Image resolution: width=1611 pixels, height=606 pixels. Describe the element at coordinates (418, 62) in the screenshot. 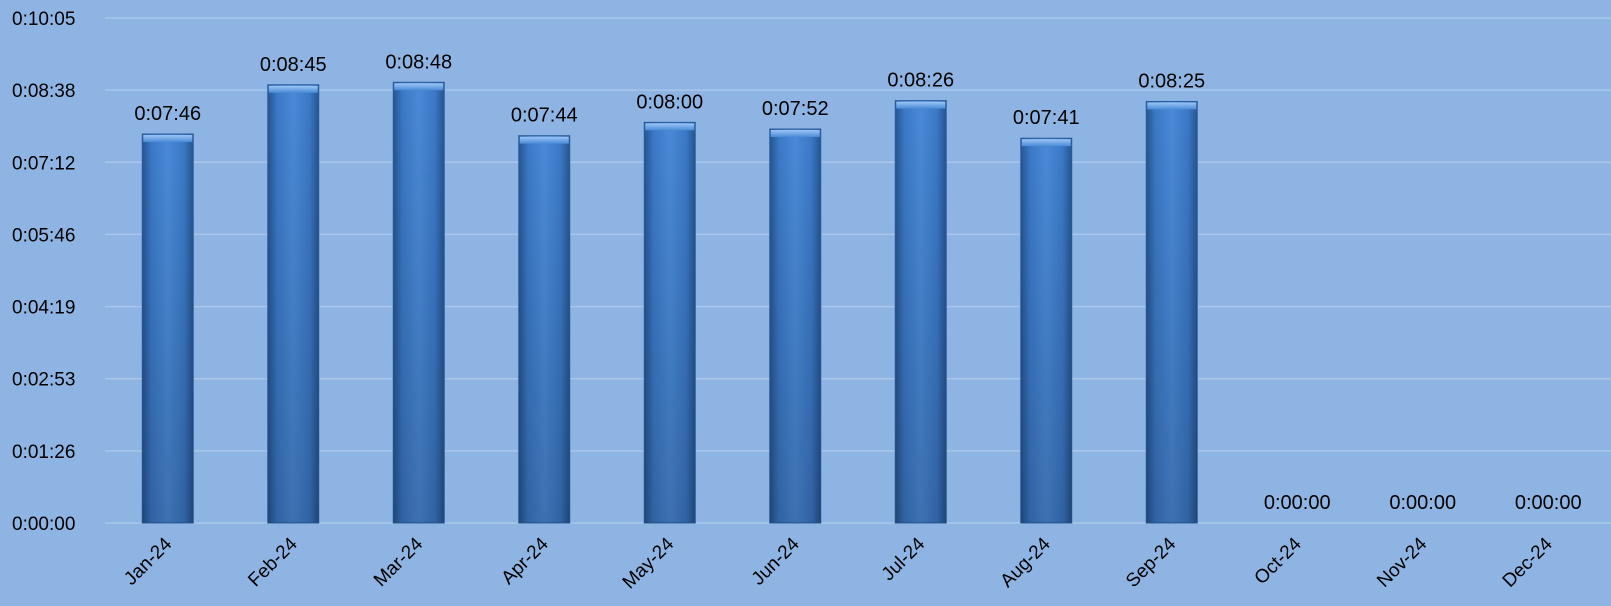

I see `data-label: 0:08:48` at that location.